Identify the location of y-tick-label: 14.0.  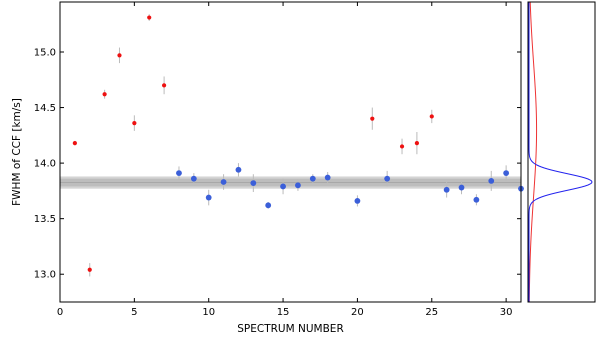
(45, 164).